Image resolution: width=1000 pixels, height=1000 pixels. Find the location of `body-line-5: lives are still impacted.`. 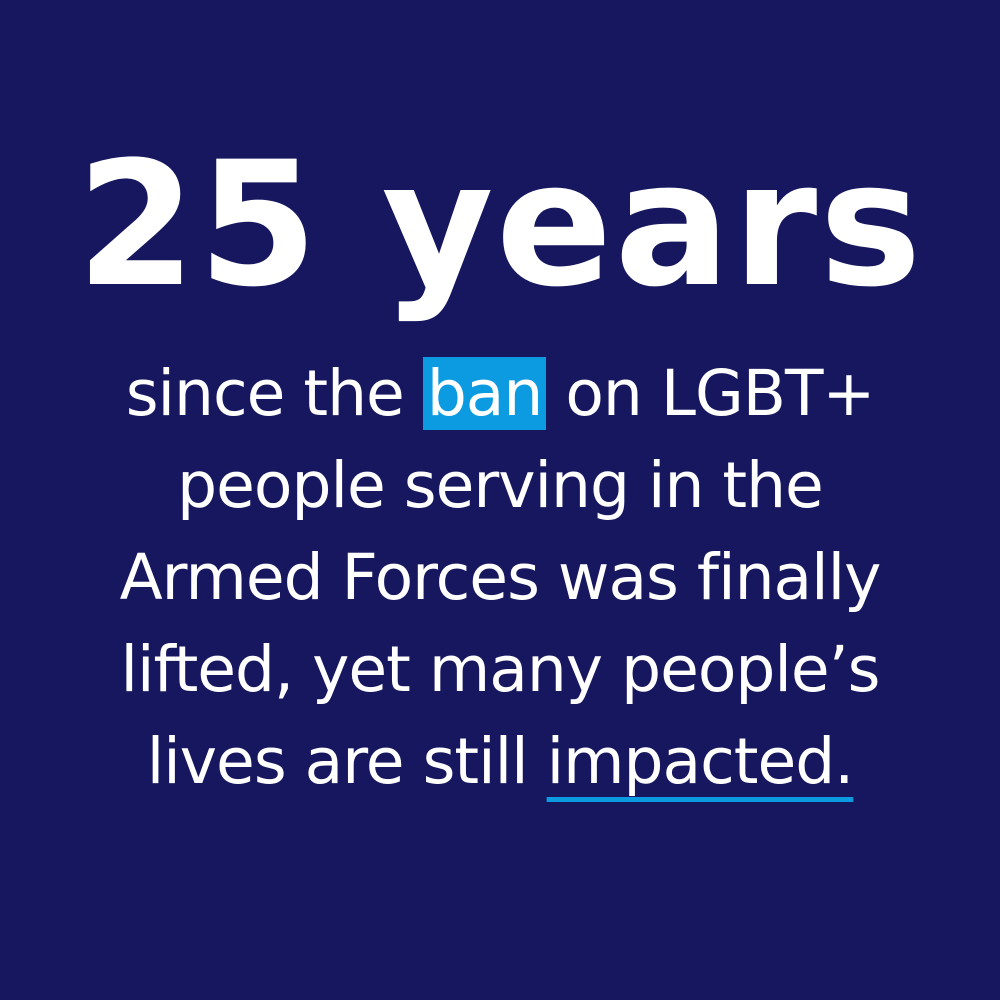

body-line-5: lives are still impacted. is located at coordinates (500, 762).